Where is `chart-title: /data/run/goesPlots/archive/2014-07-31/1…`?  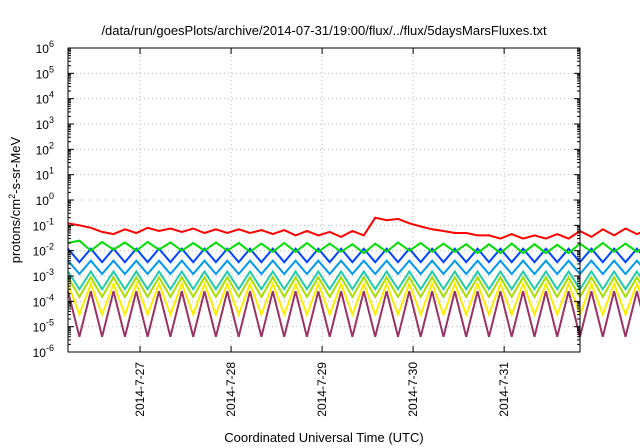
chart-title: /data/run/goesPlots/archive/2014-07-31/1… is located at coordinates (324, 30).